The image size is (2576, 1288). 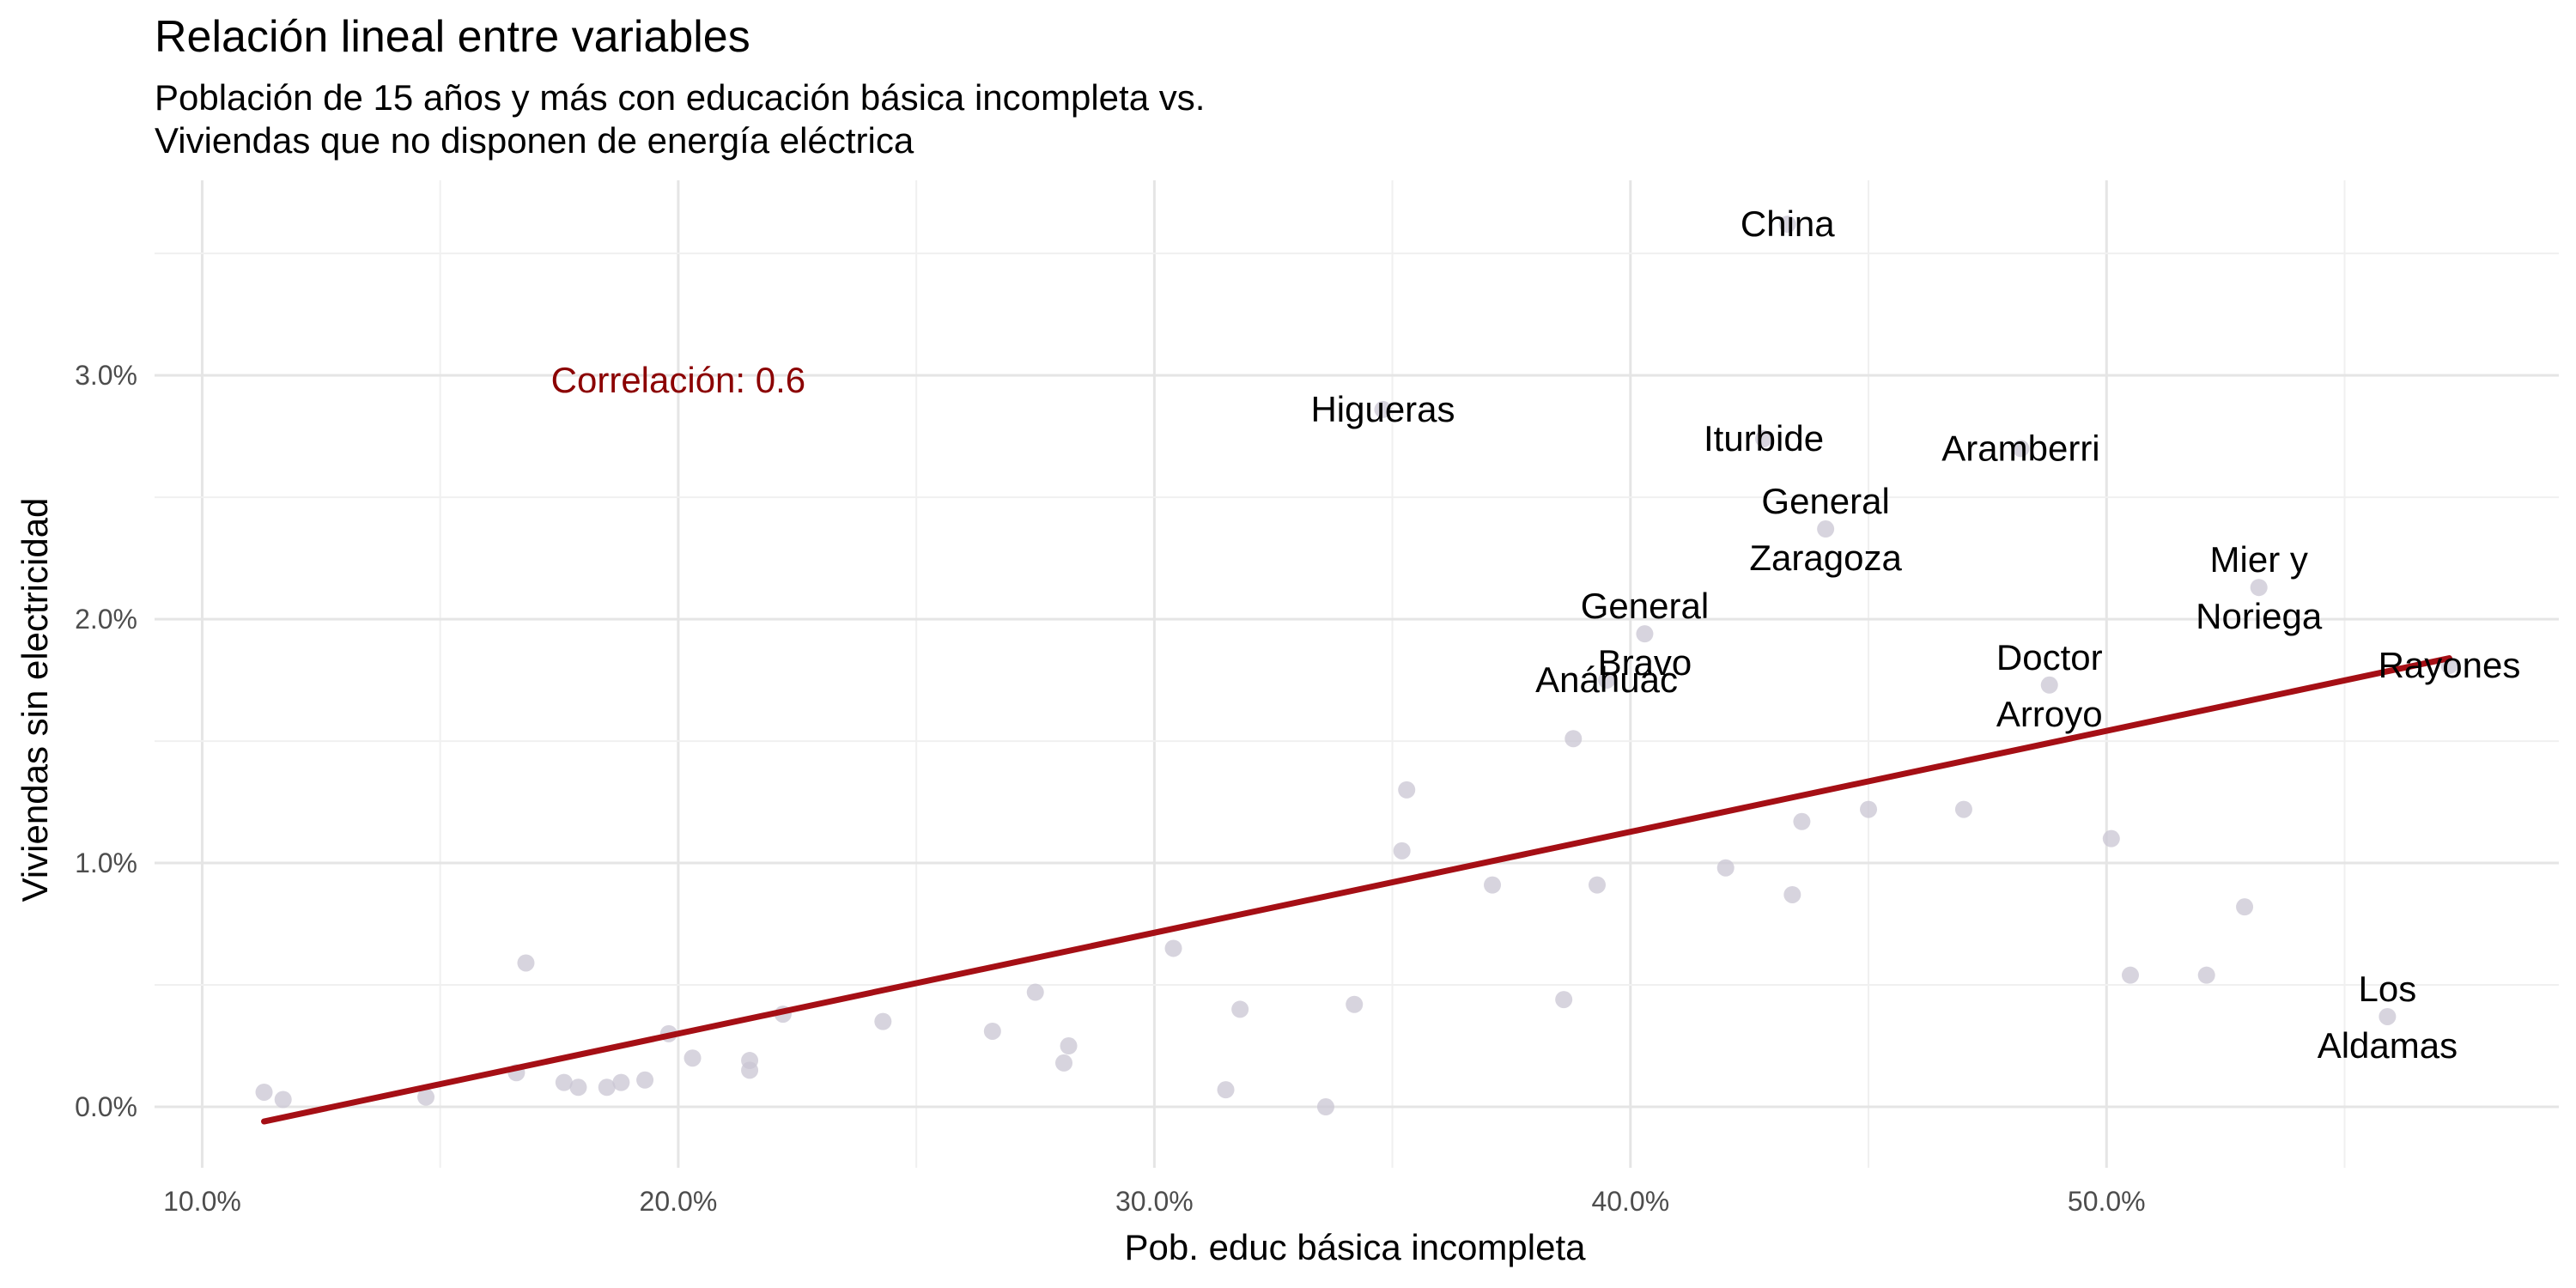 I want to click on point-label: Iturbide, so click(x=1764, y=439).